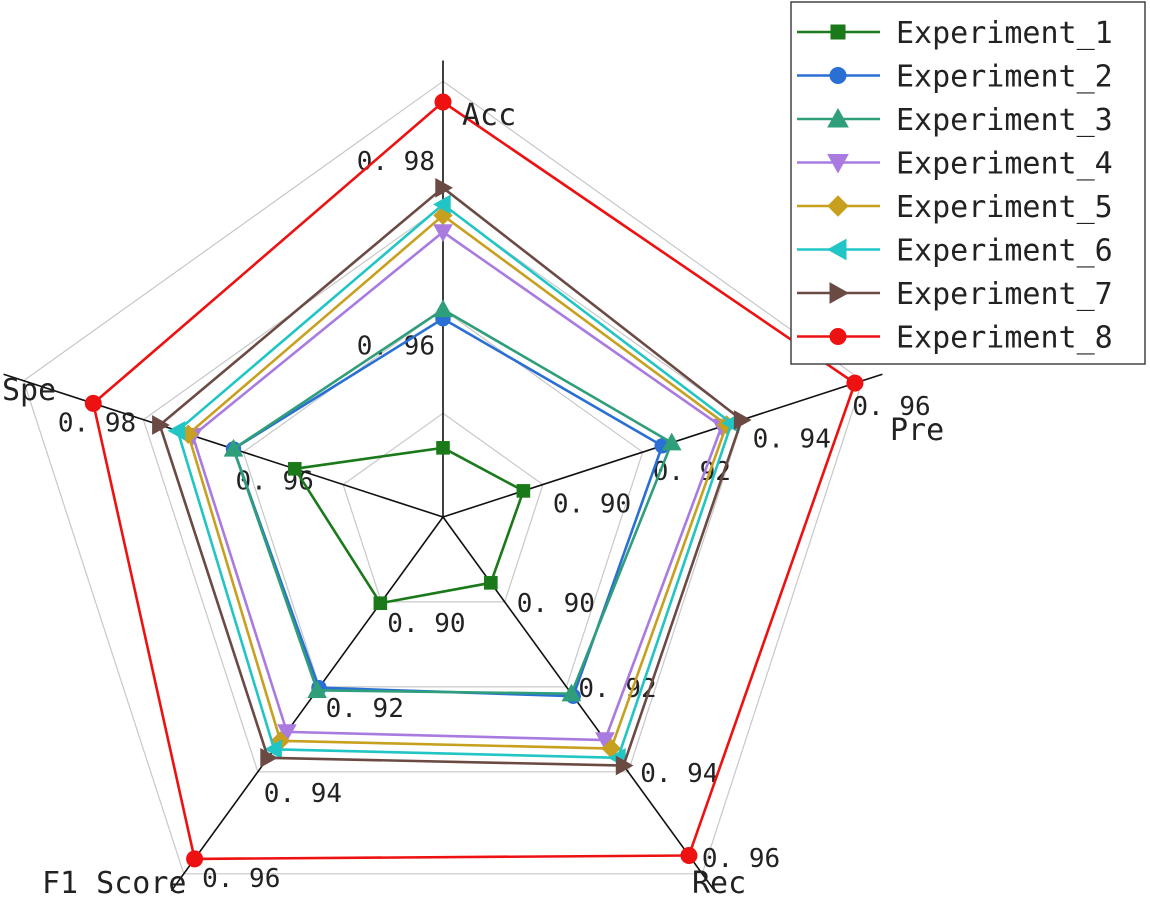 This screenshot has height=901, width=1150. What do you see at coordinates (1004, 33) in the screenshot?
I see `legend-label: Experiment_1` at bounding box center [1004, 33].